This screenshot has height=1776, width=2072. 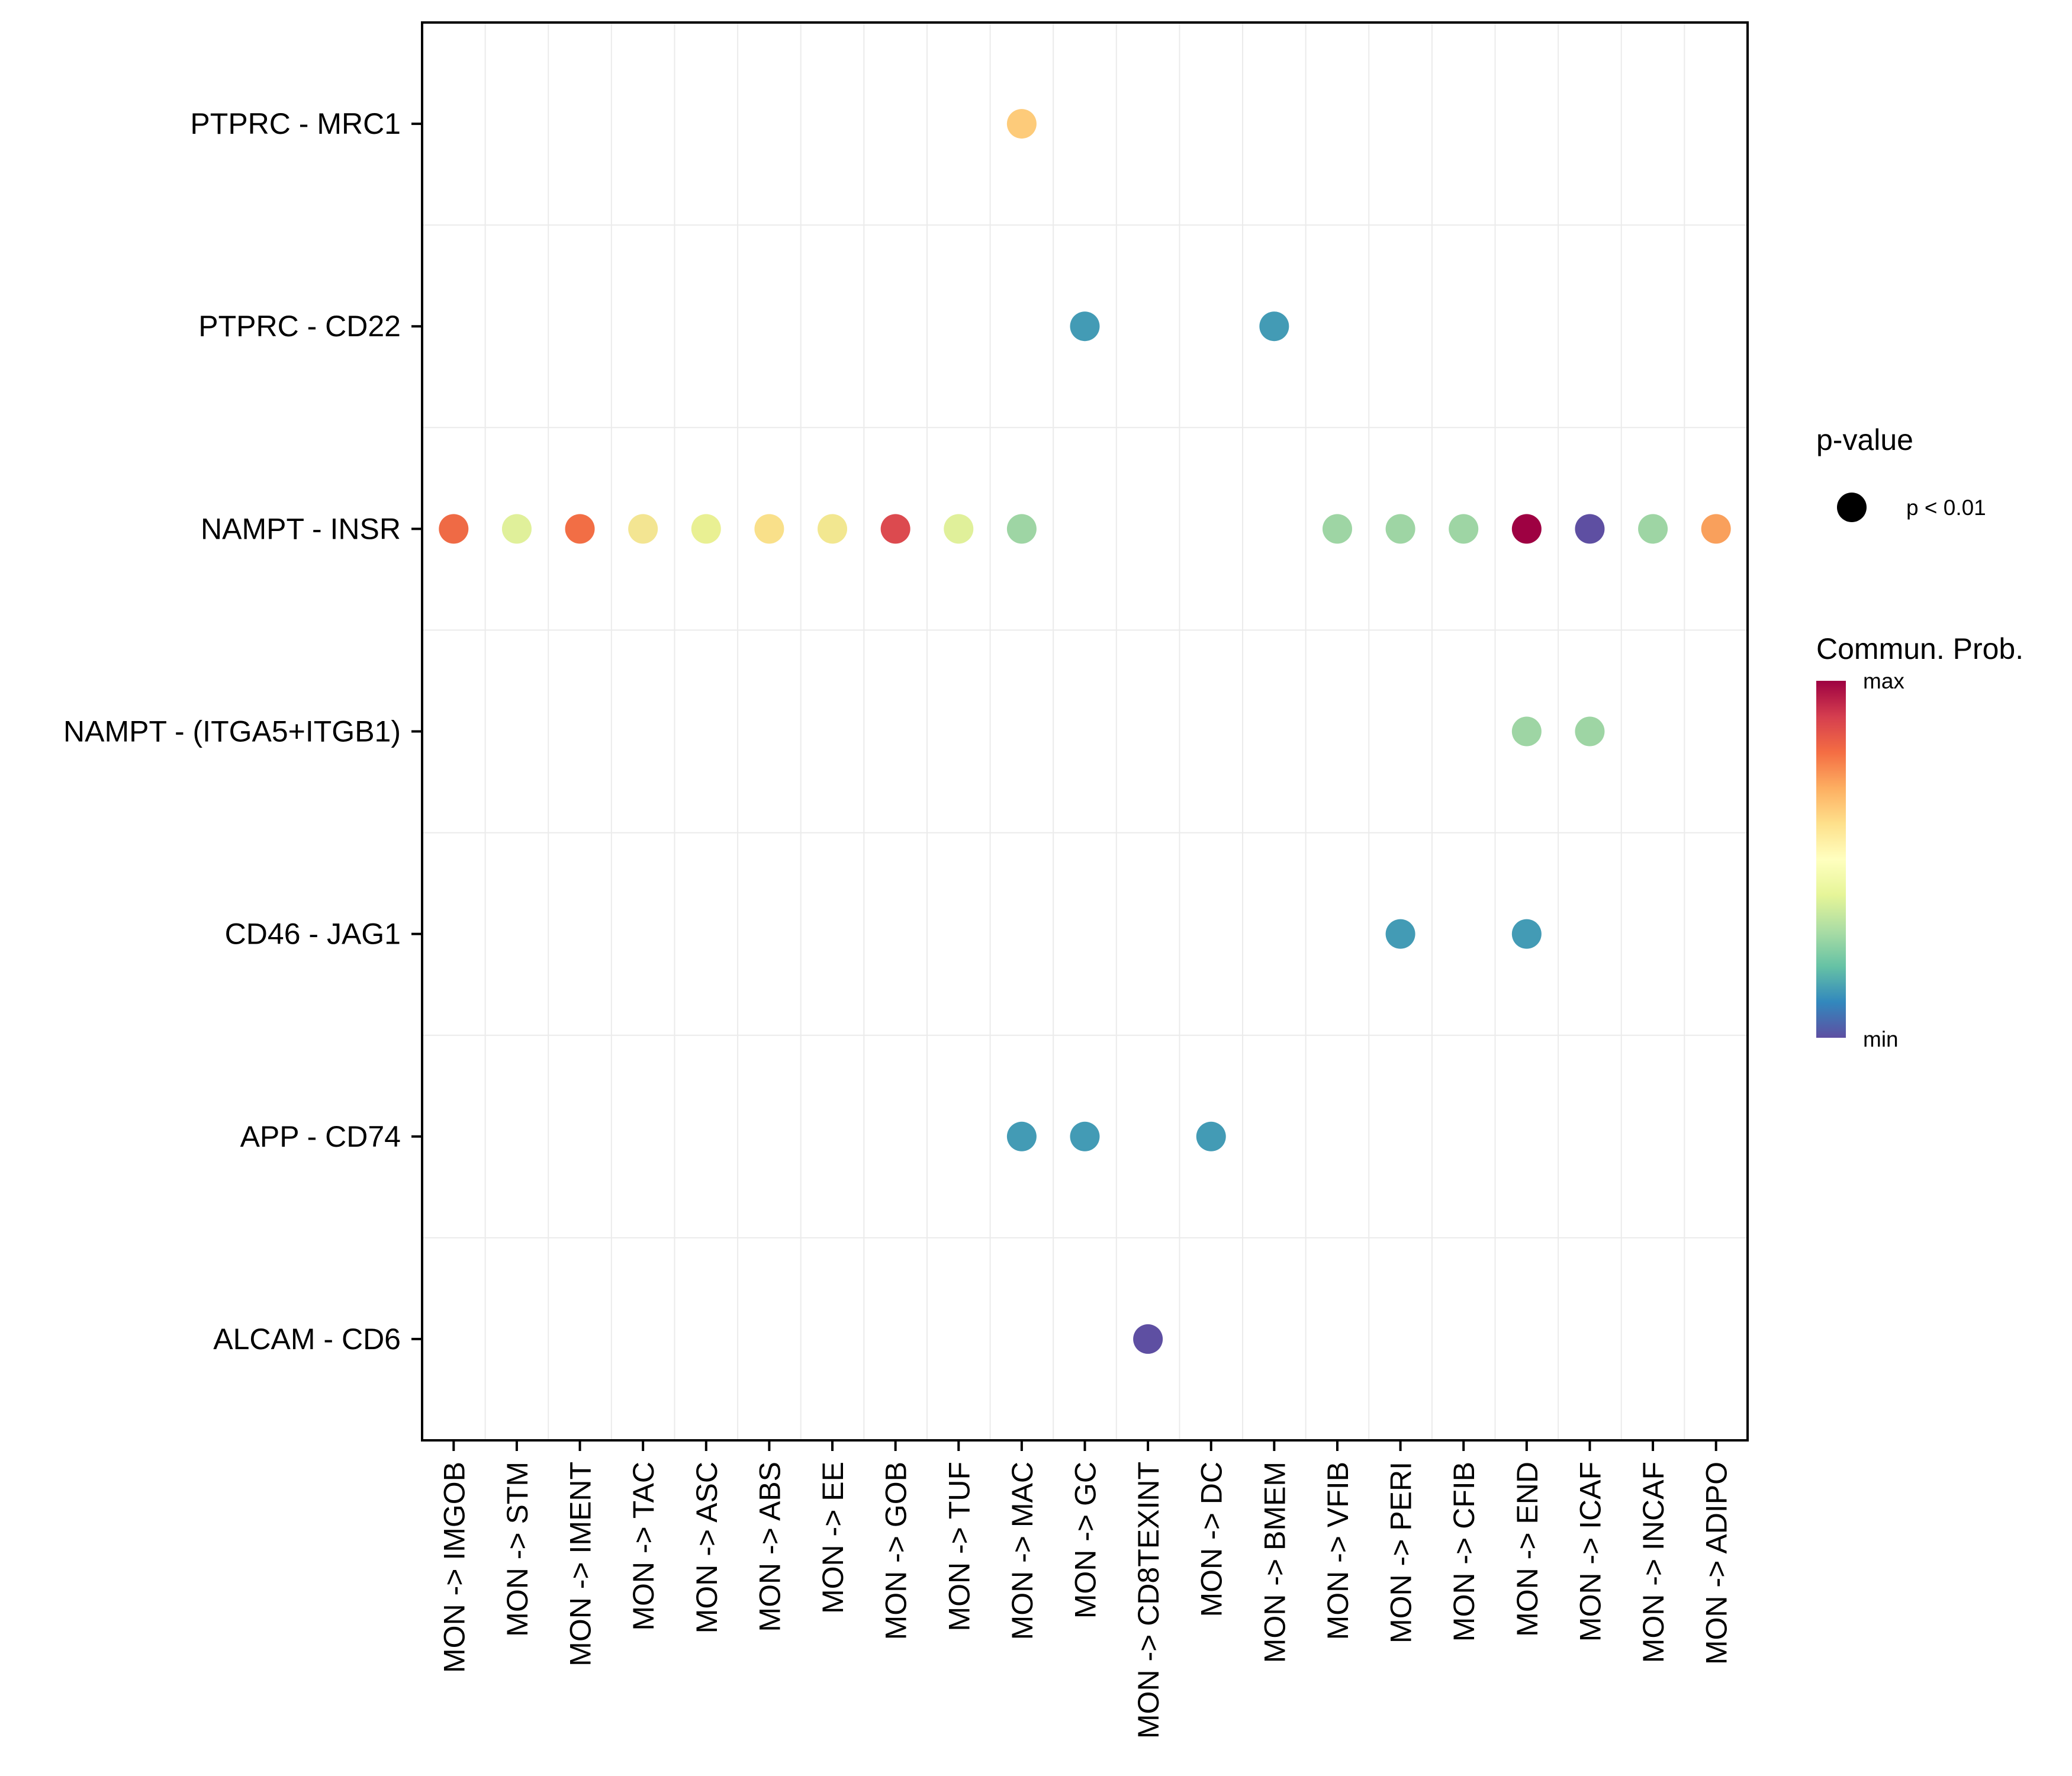 What do you see at coordinates (1883, 681) in the screenshot?
I see `legend-colorbar-max-label: max` at bounding box center [1883, 681].